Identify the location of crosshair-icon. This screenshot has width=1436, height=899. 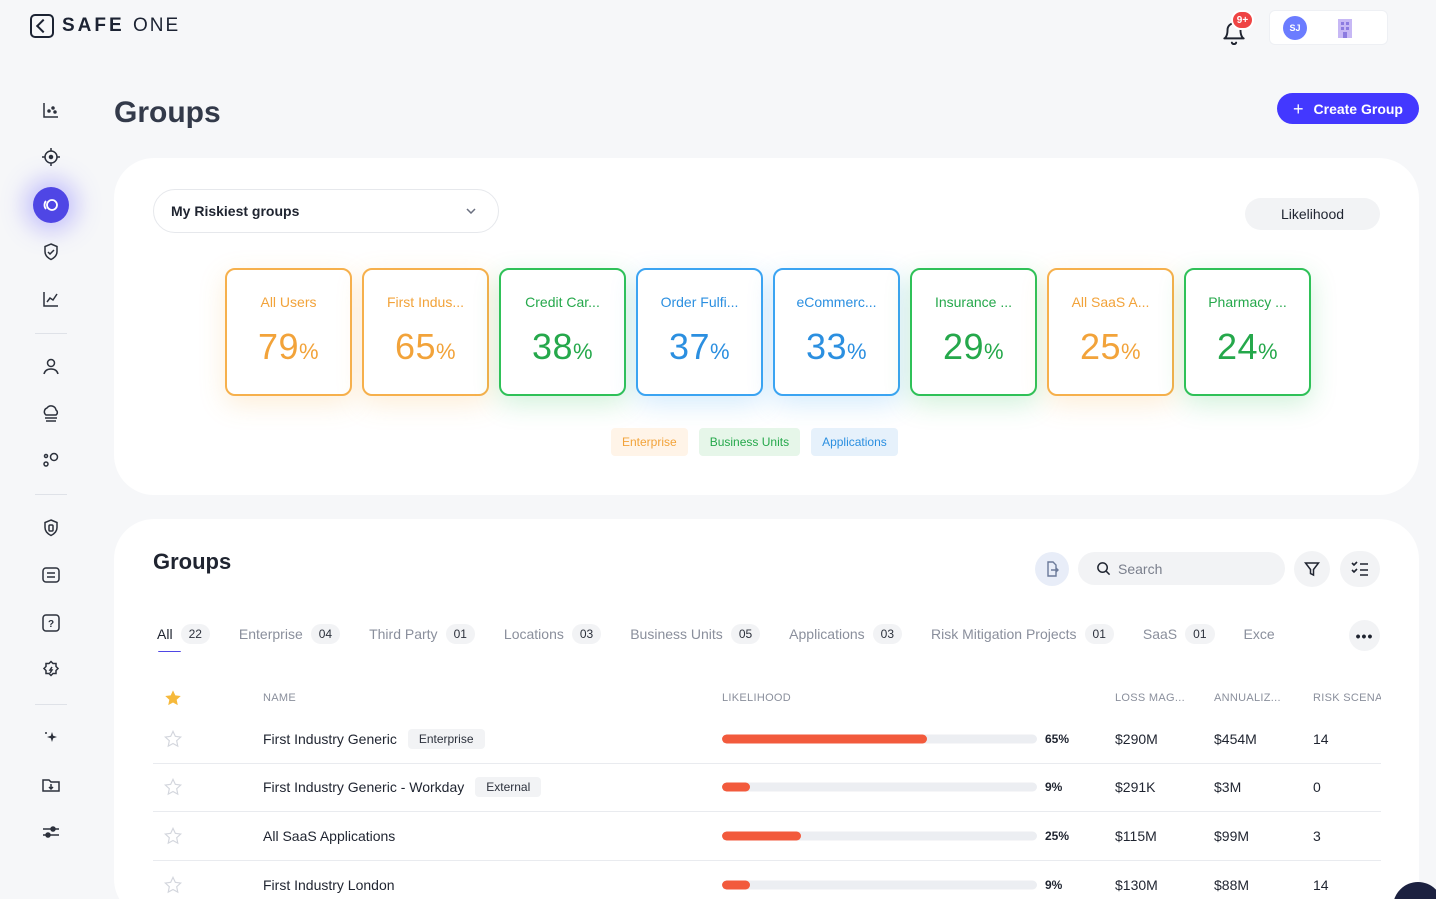
(51, 157).